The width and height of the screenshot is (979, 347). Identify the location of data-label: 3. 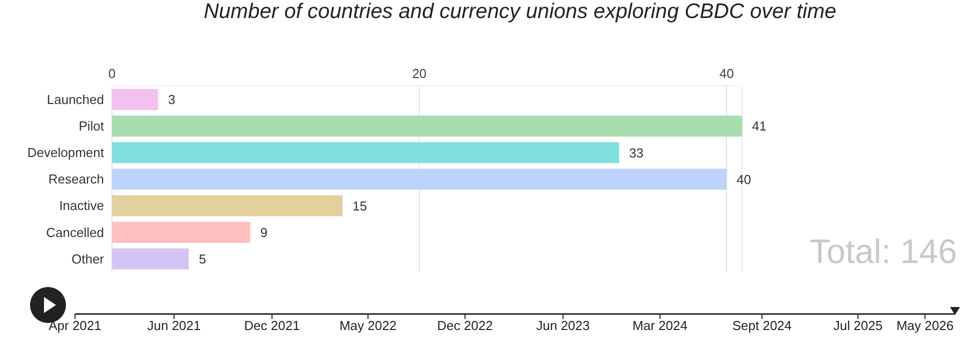
(172, 100).